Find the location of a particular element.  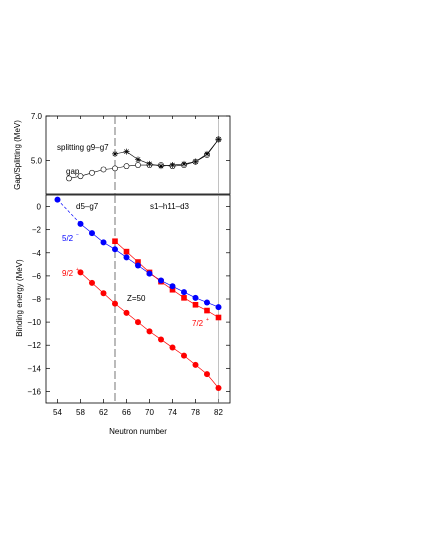

label-7-2-text: 7/2 is located at coordinates (198, 323).